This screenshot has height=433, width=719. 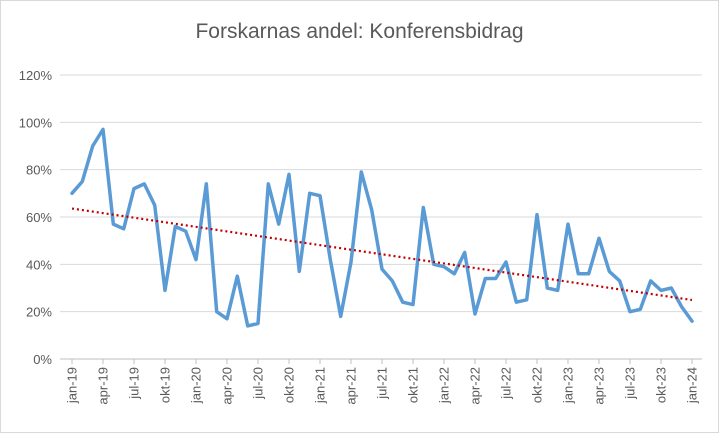 What do you see at coordinates (39, 170) in the screenshot?
I see `y-tick-label: 80%` at bounding box center [39, 170].